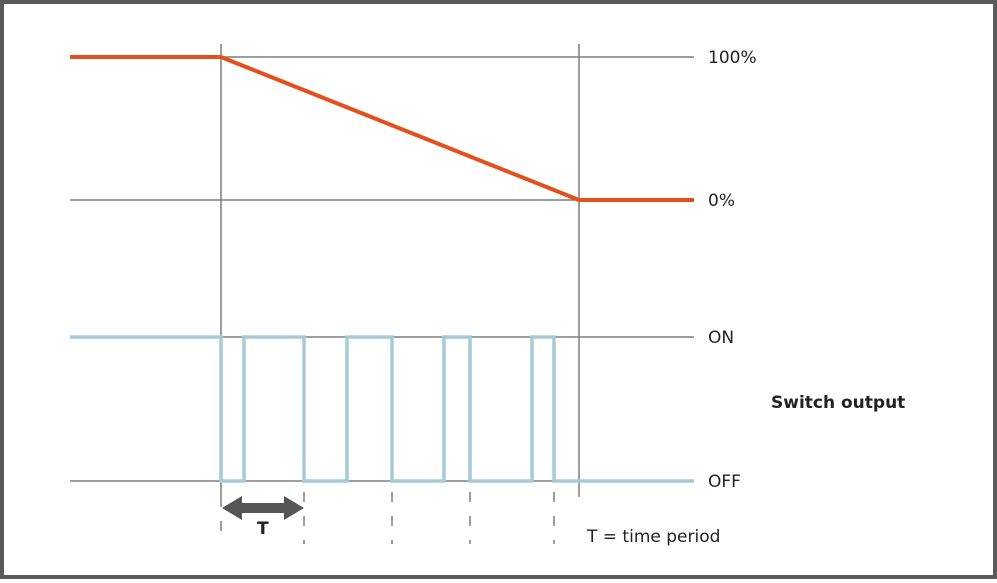  What do you see at coordinates (232, 508) in the screenshot?
I see `period-arrow-left-head` at bounding box center [232, 508].